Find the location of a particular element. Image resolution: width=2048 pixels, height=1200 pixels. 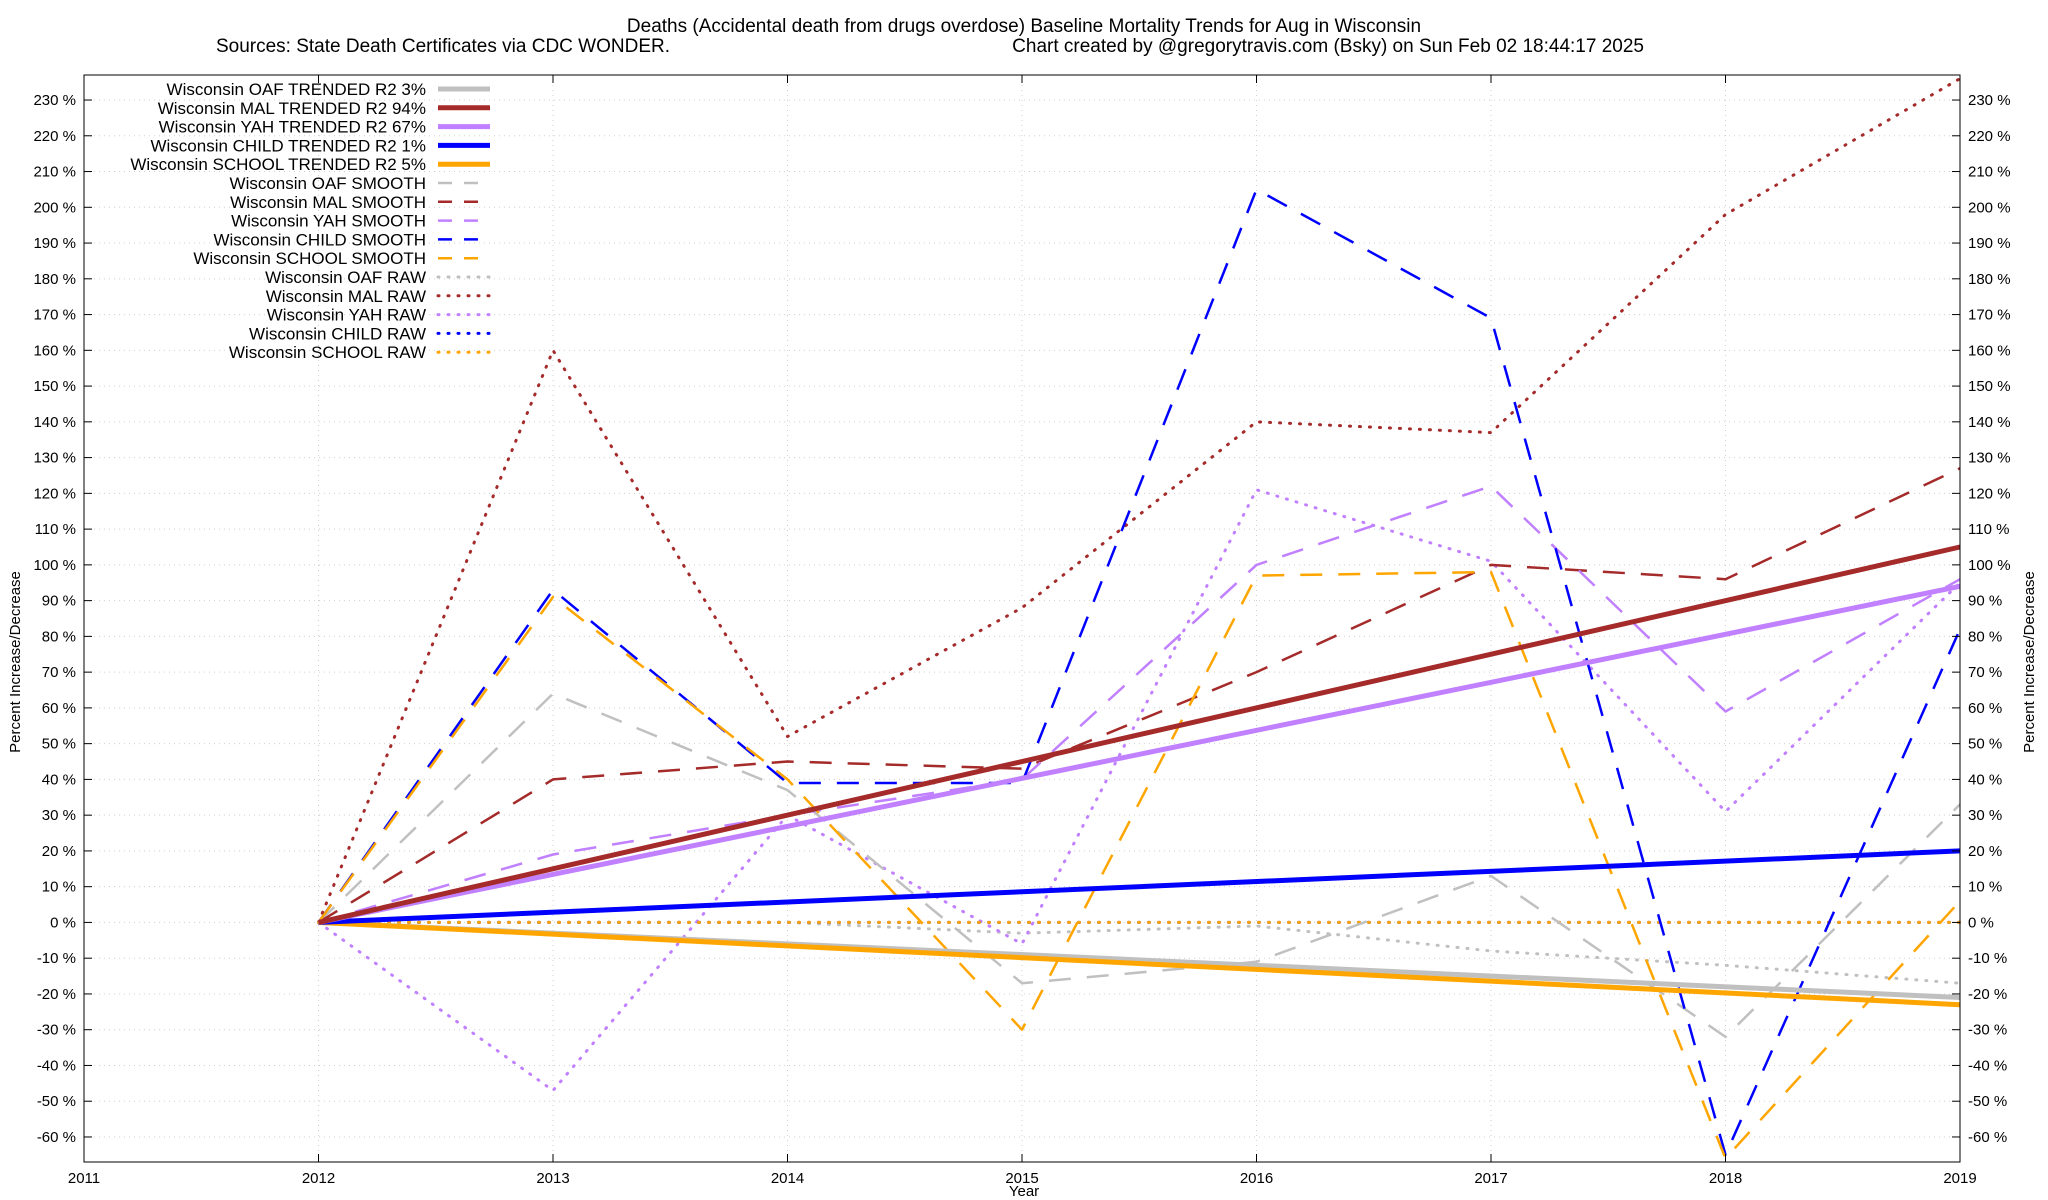

x-tick-label: 2015 is located at coordinates (1021, 1178).